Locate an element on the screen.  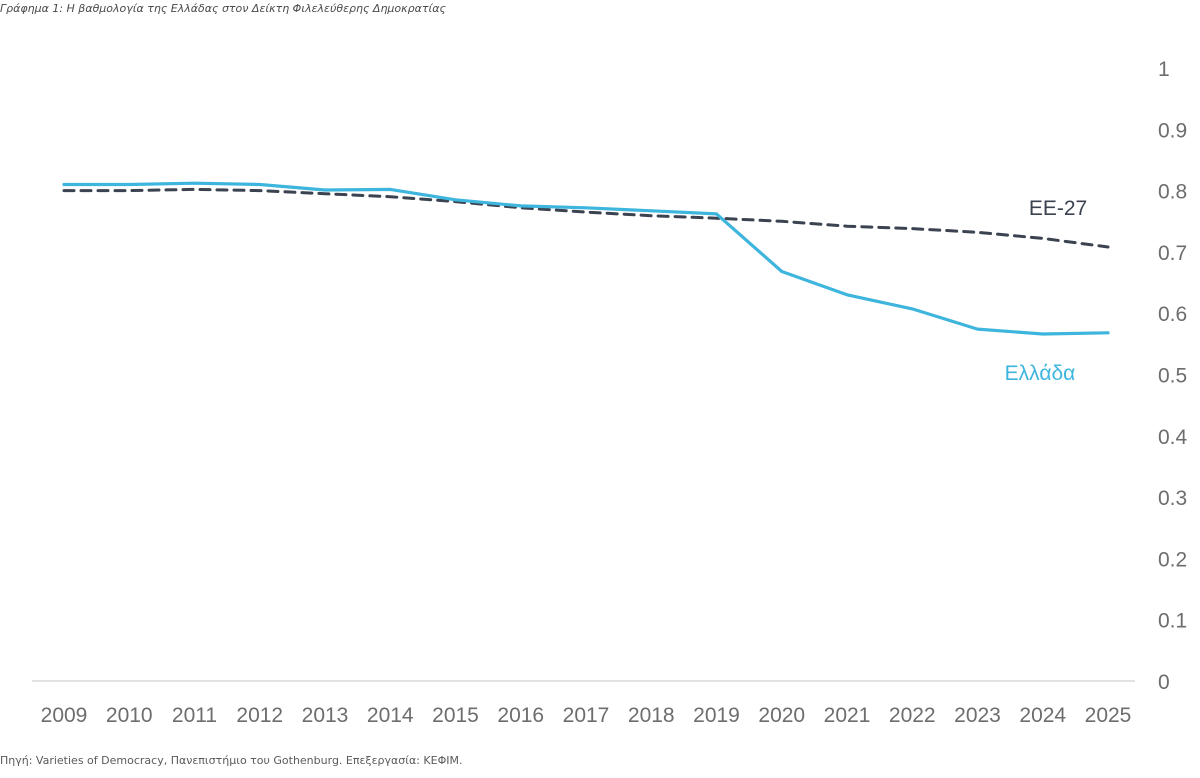
x-tick-label: 2013 is located at coordinates (325, 715).